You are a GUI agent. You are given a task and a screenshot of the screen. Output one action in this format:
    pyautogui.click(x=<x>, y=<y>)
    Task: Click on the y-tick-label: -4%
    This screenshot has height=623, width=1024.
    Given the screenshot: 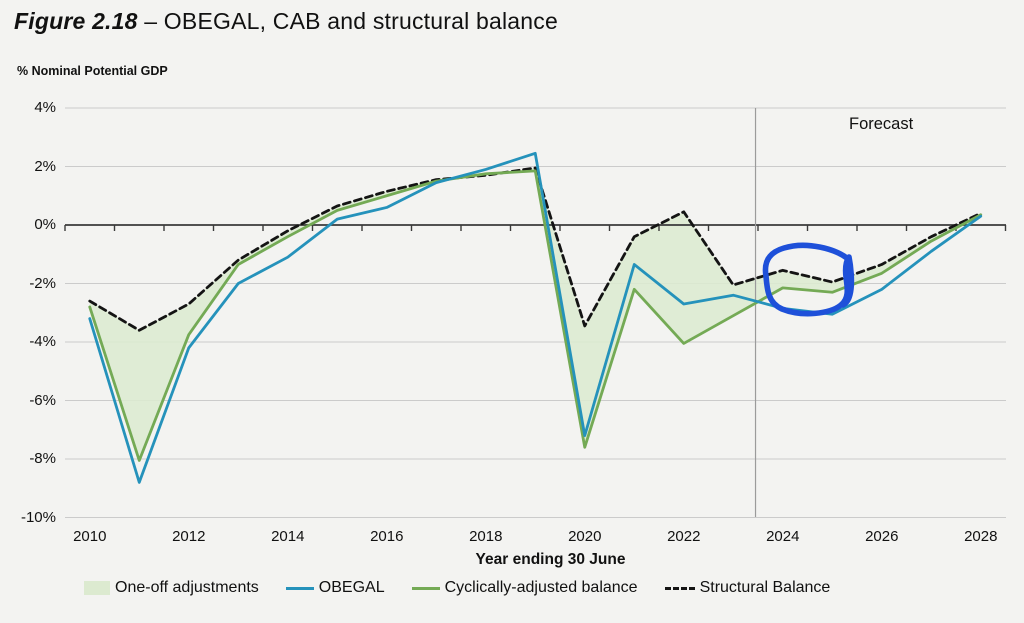 What is the action you would take?
    pyautogui.click(x=42, y=341)
    